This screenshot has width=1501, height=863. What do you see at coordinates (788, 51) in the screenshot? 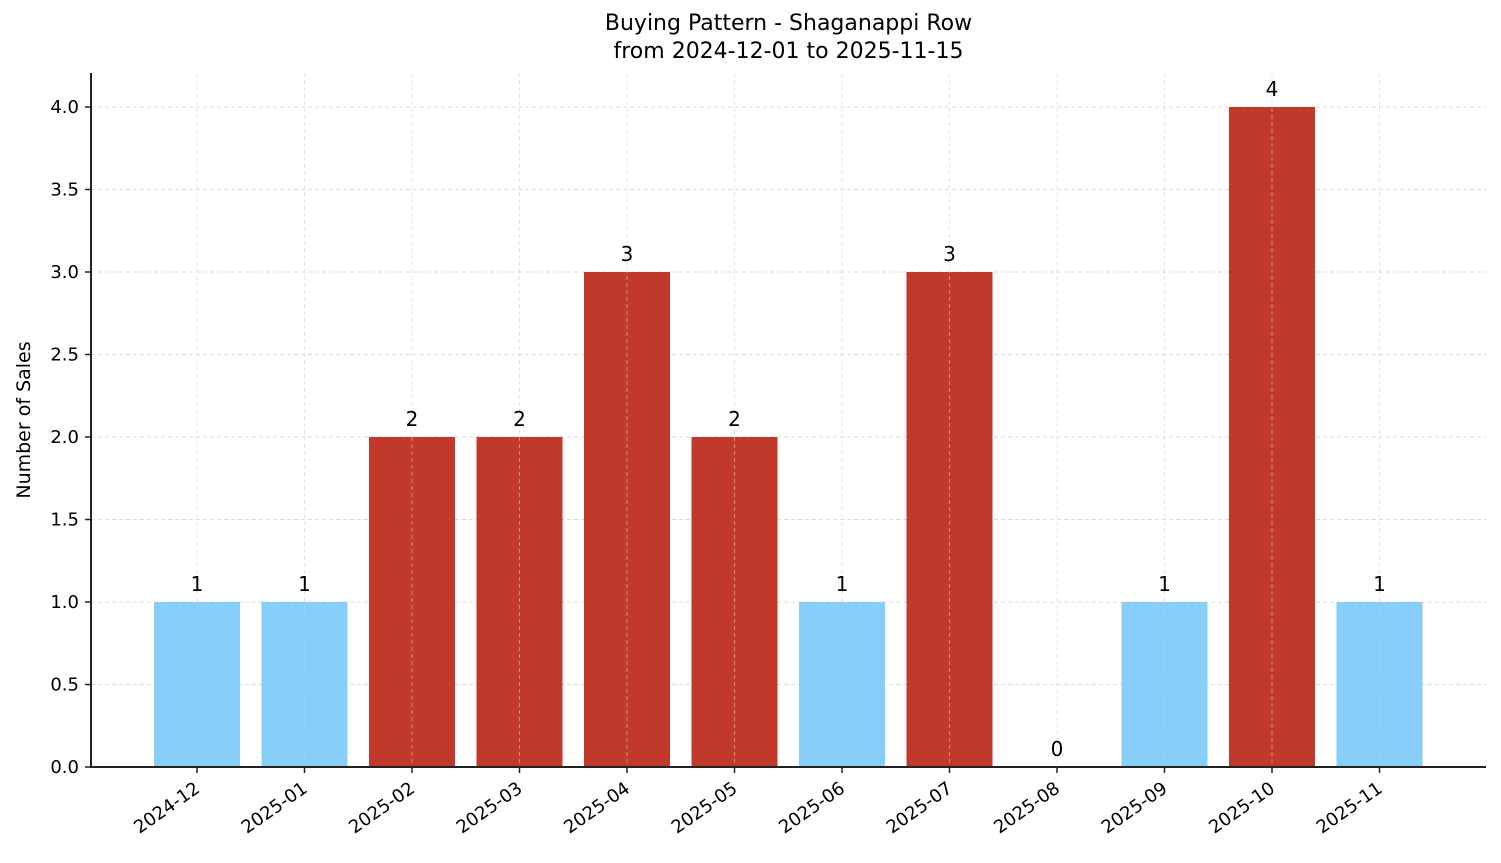
I see `chart-subtitle: from 2024-12-01 to 2025-11-15` at bounding box center [788, 51].